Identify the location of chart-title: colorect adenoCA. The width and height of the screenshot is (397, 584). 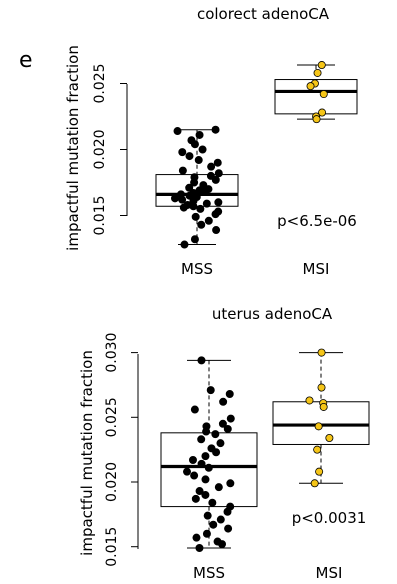
(263, 14).